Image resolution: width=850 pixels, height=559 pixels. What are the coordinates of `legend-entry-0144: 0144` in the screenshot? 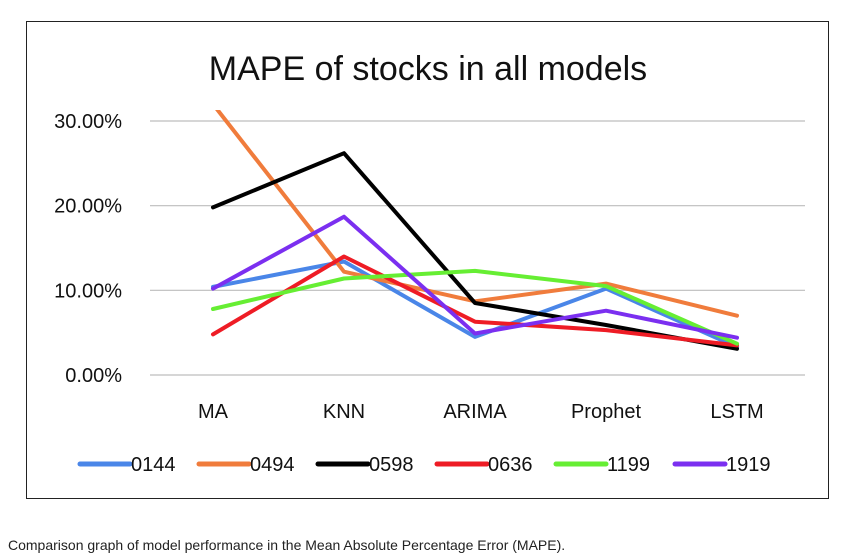 It's located at (126, 465).